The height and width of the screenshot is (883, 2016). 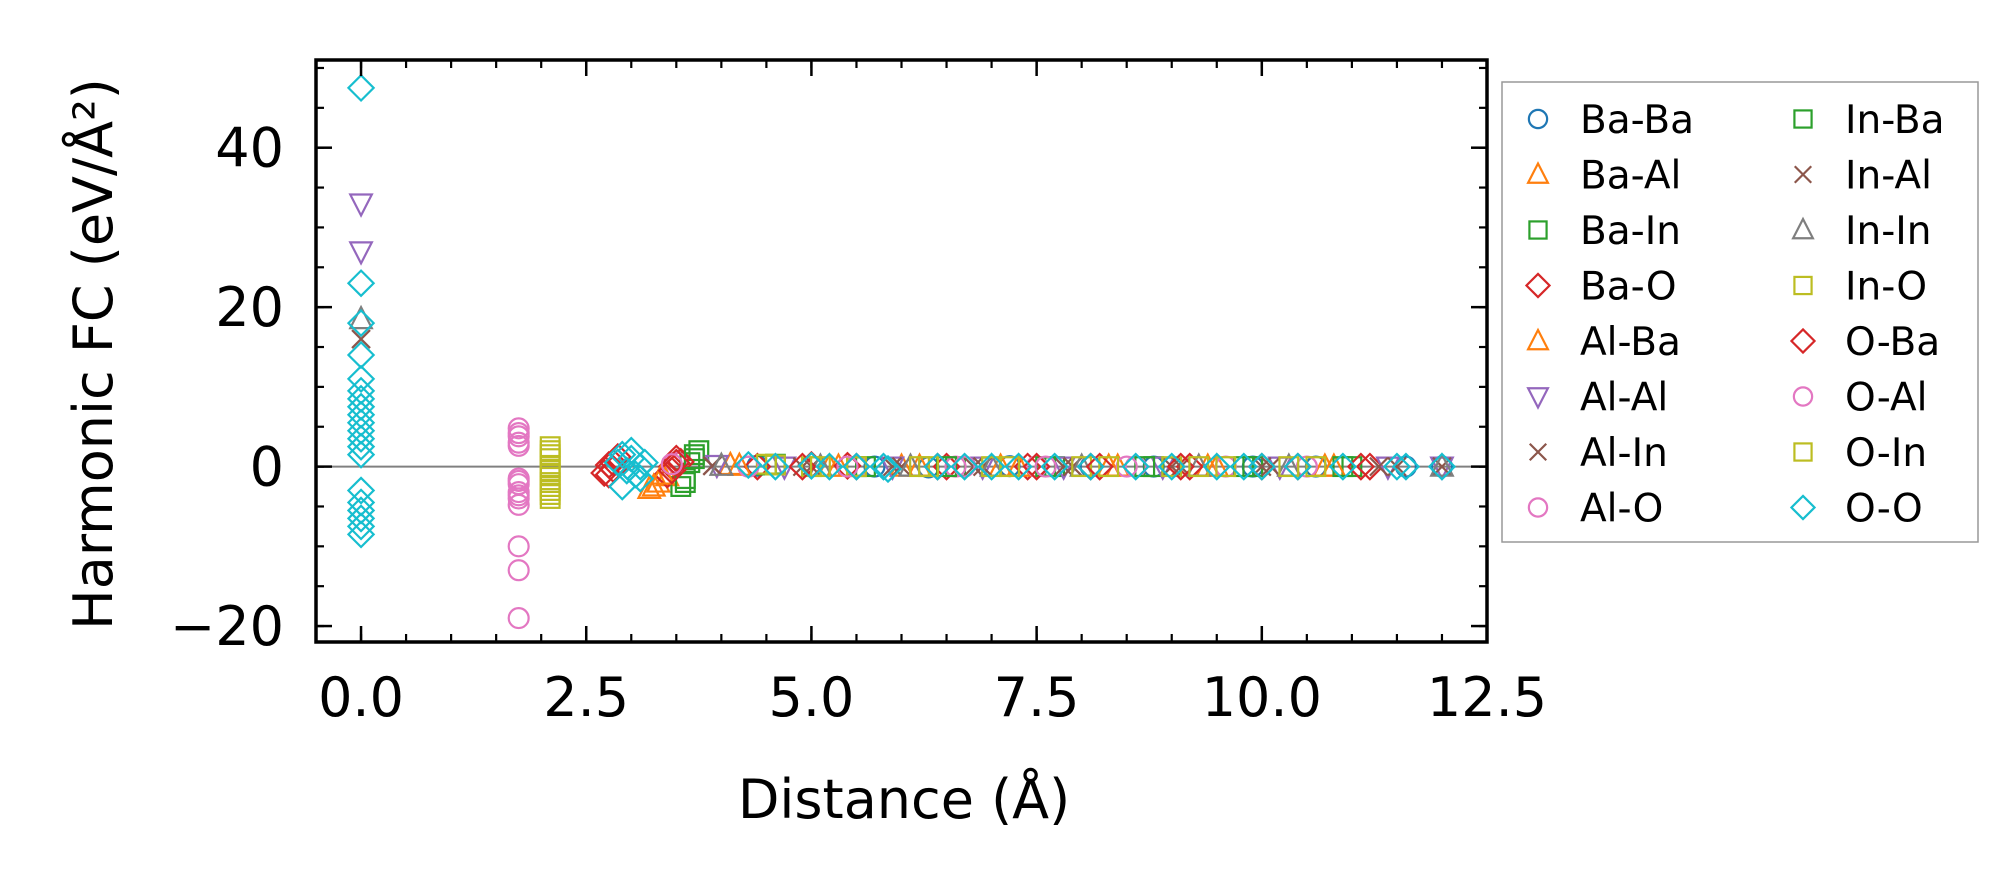 What do you see at coordinates (1892, 342) in the screenshot?
I see `legend-label: O-Ba` at bounding box center [1892, 342].